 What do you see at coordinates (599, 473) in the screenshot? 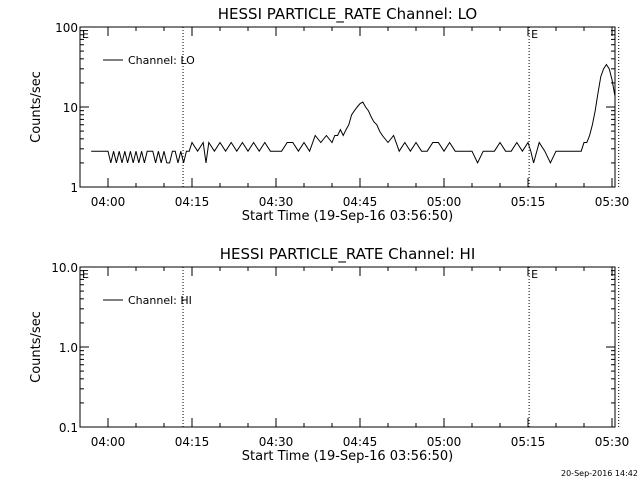
I see `footer-timestamp: 20-Sep-2016 14:42` at bounding box center [599, 473].